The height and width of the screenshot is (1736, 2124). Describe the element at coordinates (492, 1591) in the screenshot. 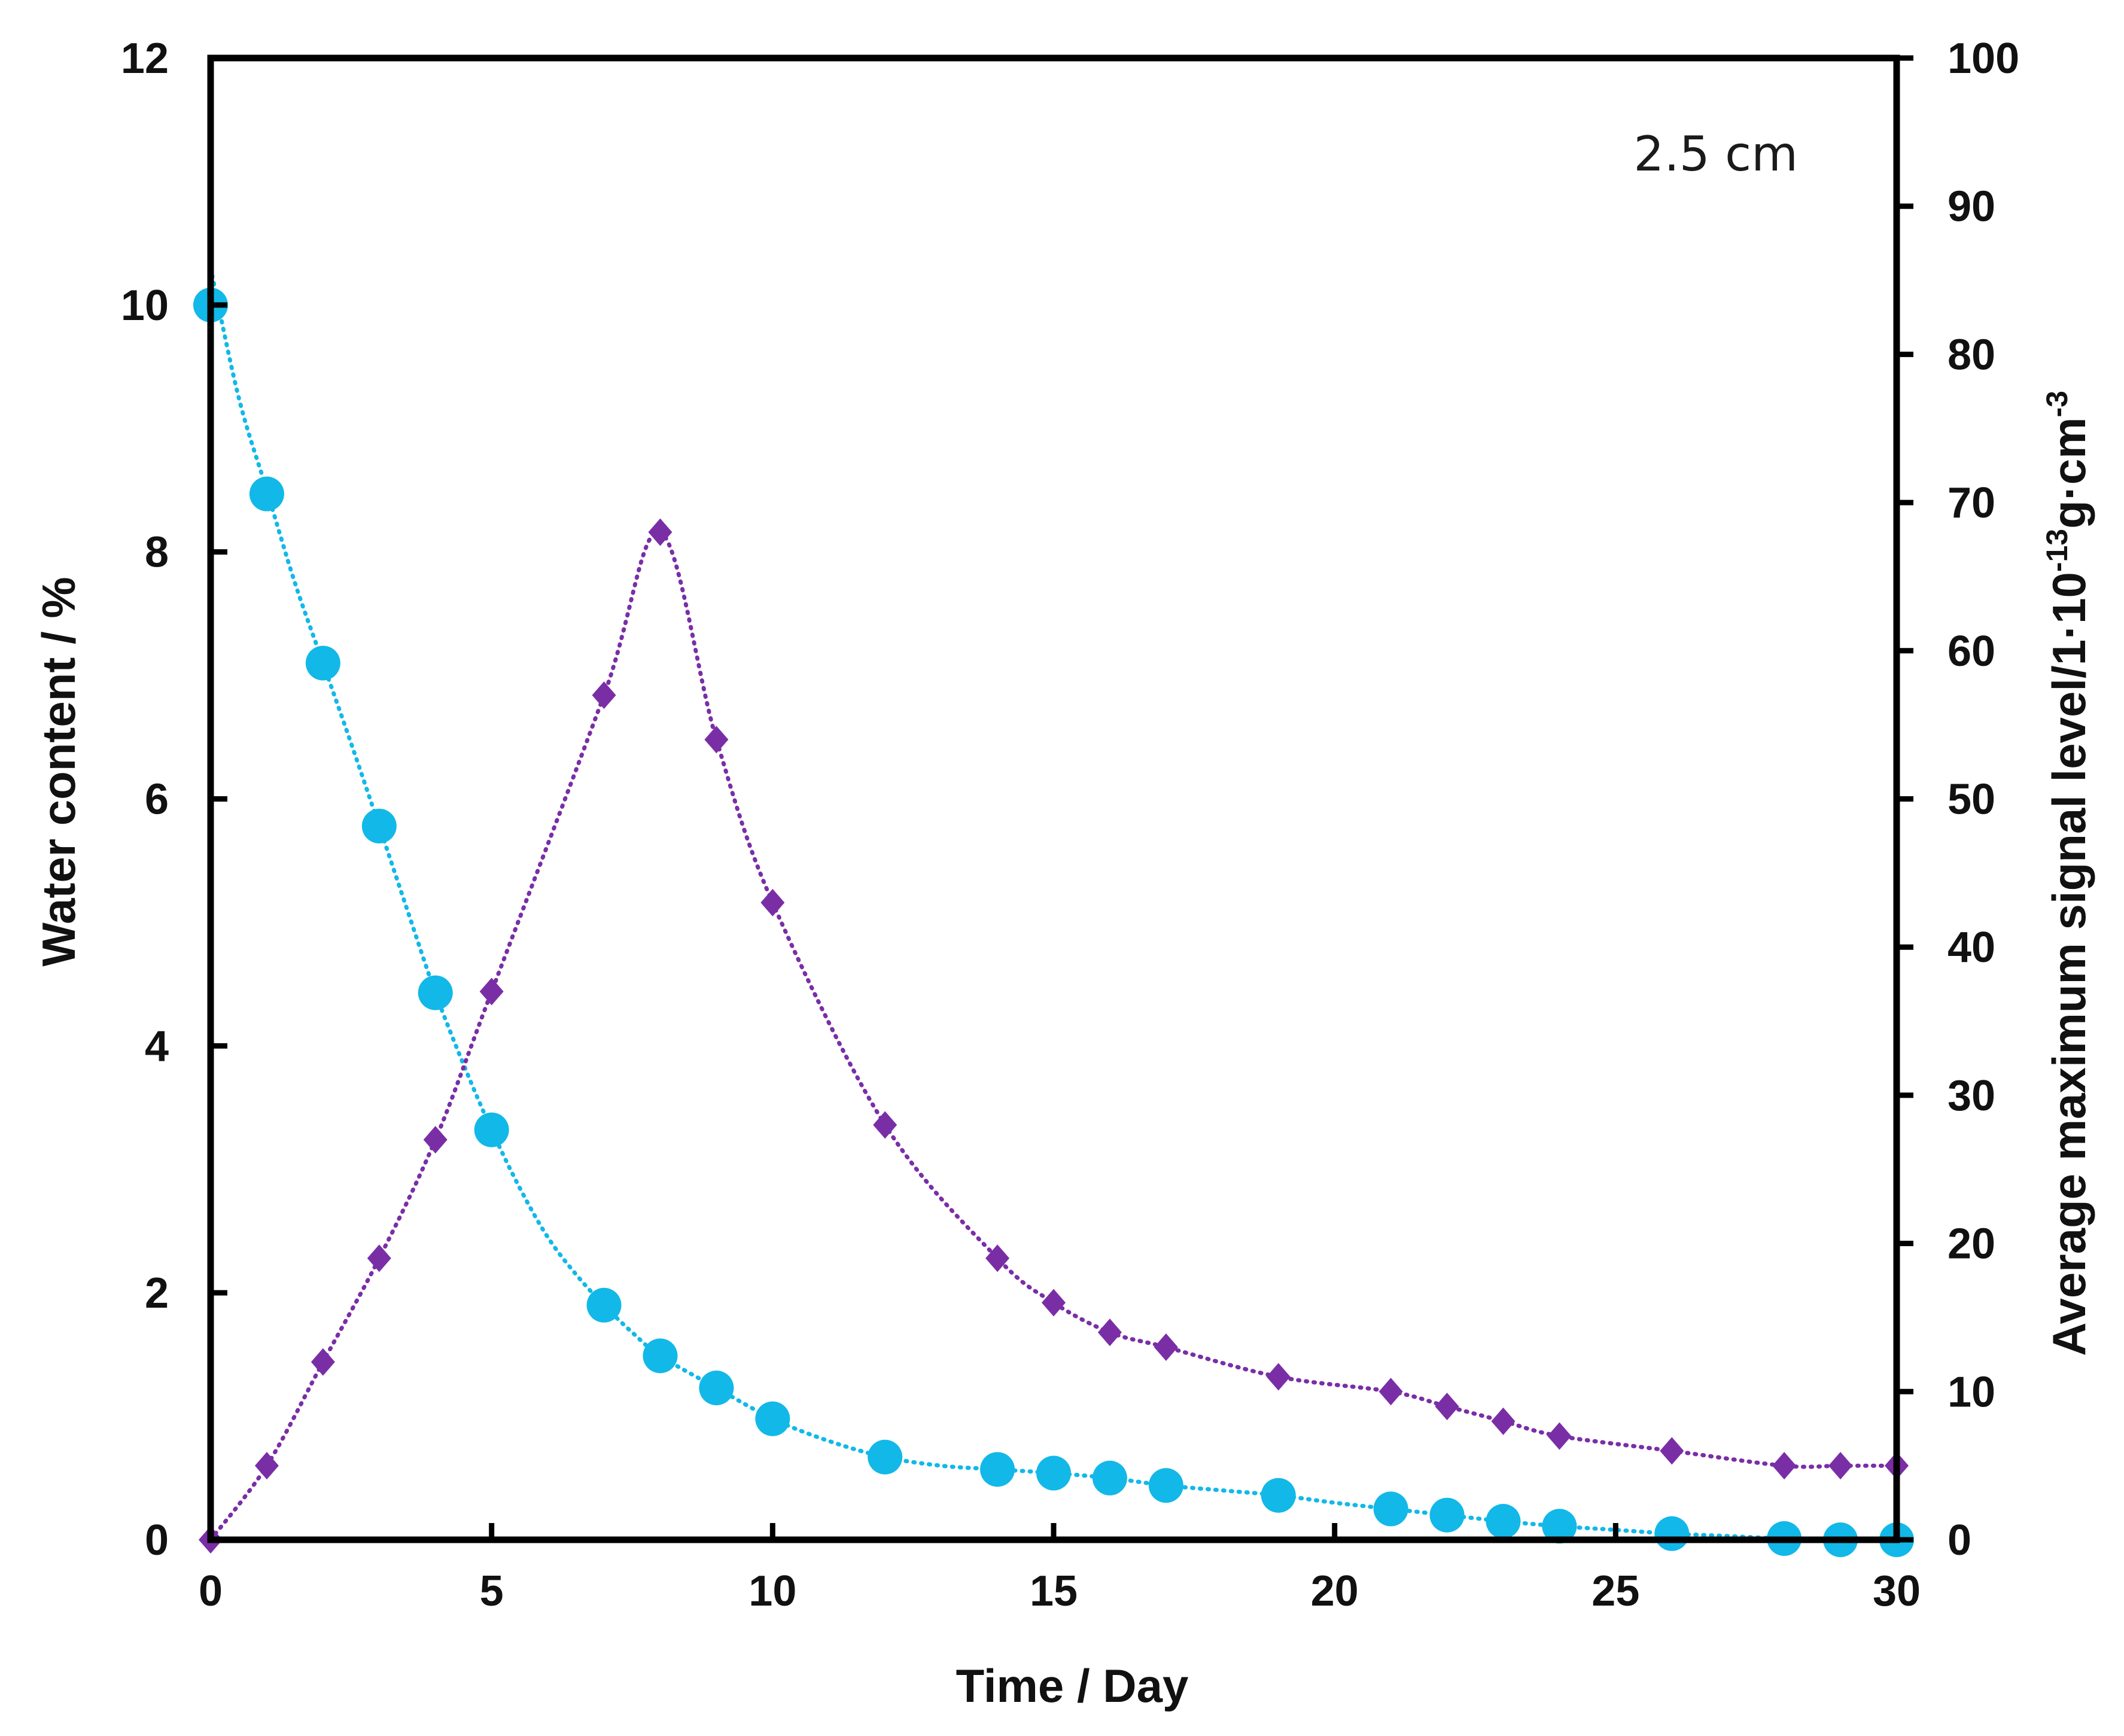

I see `x-tick-label: 5` at that location.